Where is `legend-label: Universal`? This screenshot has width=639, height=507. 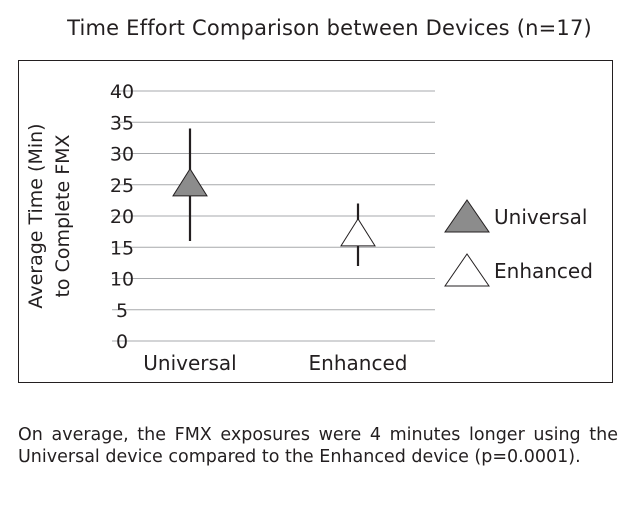 legend-label: Universal is located at coordinates (540, 217).